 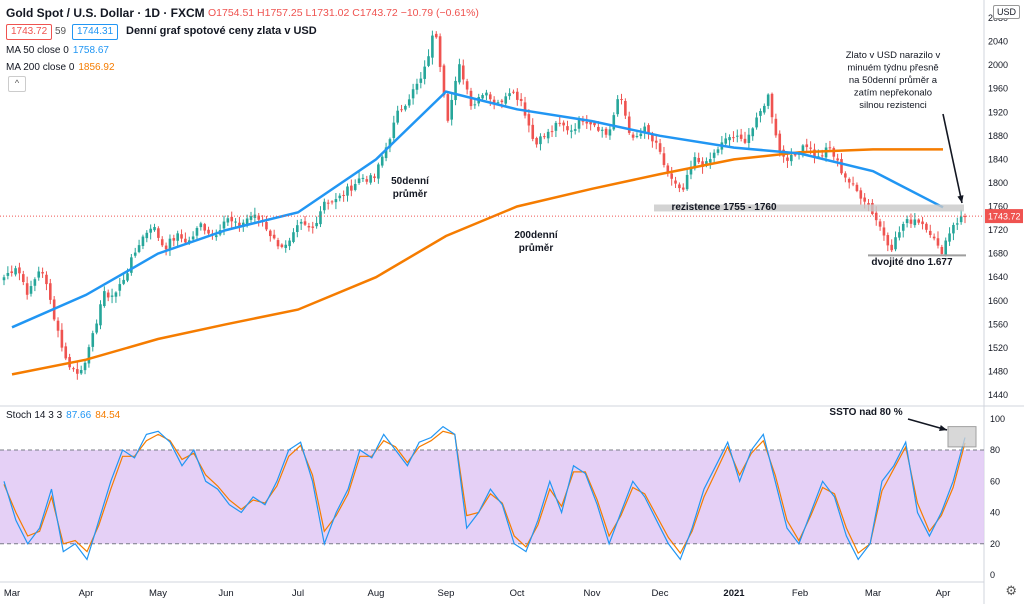 What do you see at coordinates (96, 67) in the screenshot?
I see `ma200-legend-value: 1856.92` at bounding box center [96, 67].